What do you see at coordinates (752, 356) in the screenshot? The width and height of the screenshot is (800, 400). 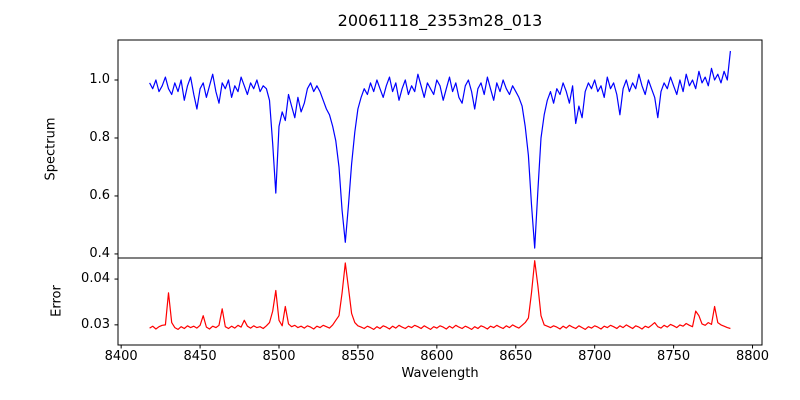 I see `x-tick-label: 8800` at bounding box center [752, 356].